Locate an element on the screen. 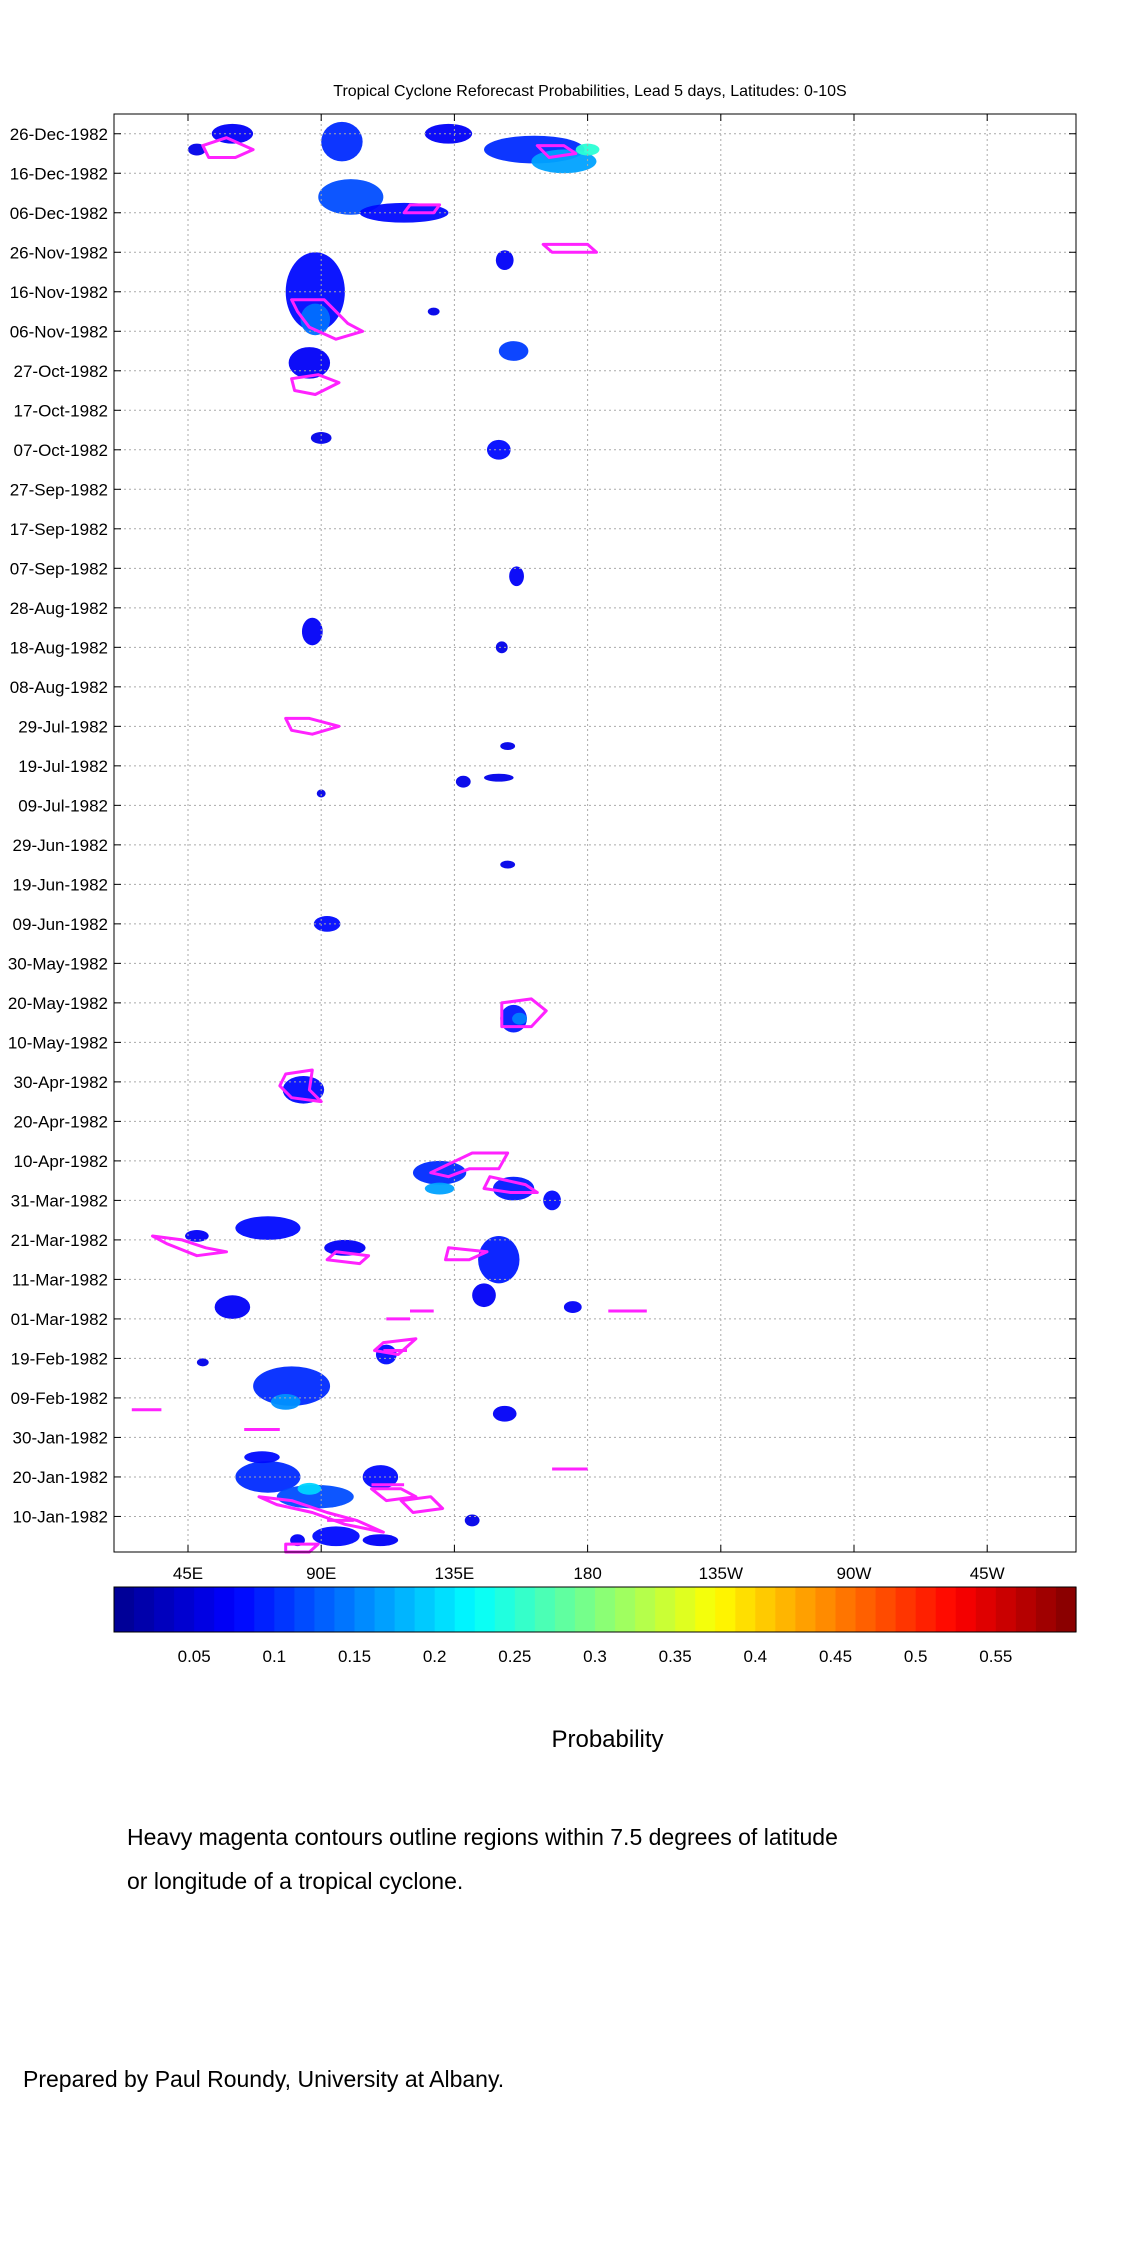  y-tick-label-22: 20-May-1982 is located at coordinates (58, 1003).